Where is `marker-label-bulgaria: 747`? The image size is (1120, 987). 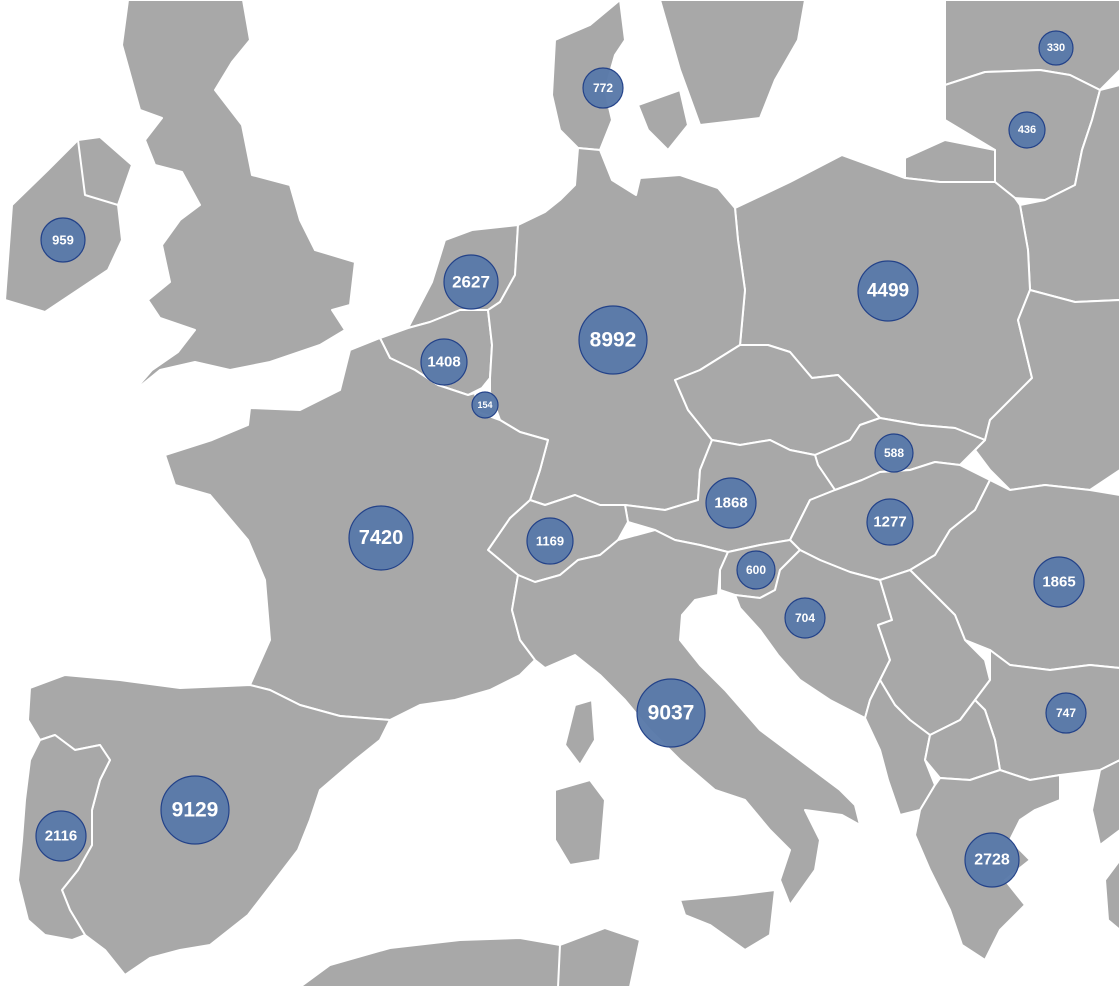 marker-label-bulgaria: 747 is located at coordinates (1066, 713).